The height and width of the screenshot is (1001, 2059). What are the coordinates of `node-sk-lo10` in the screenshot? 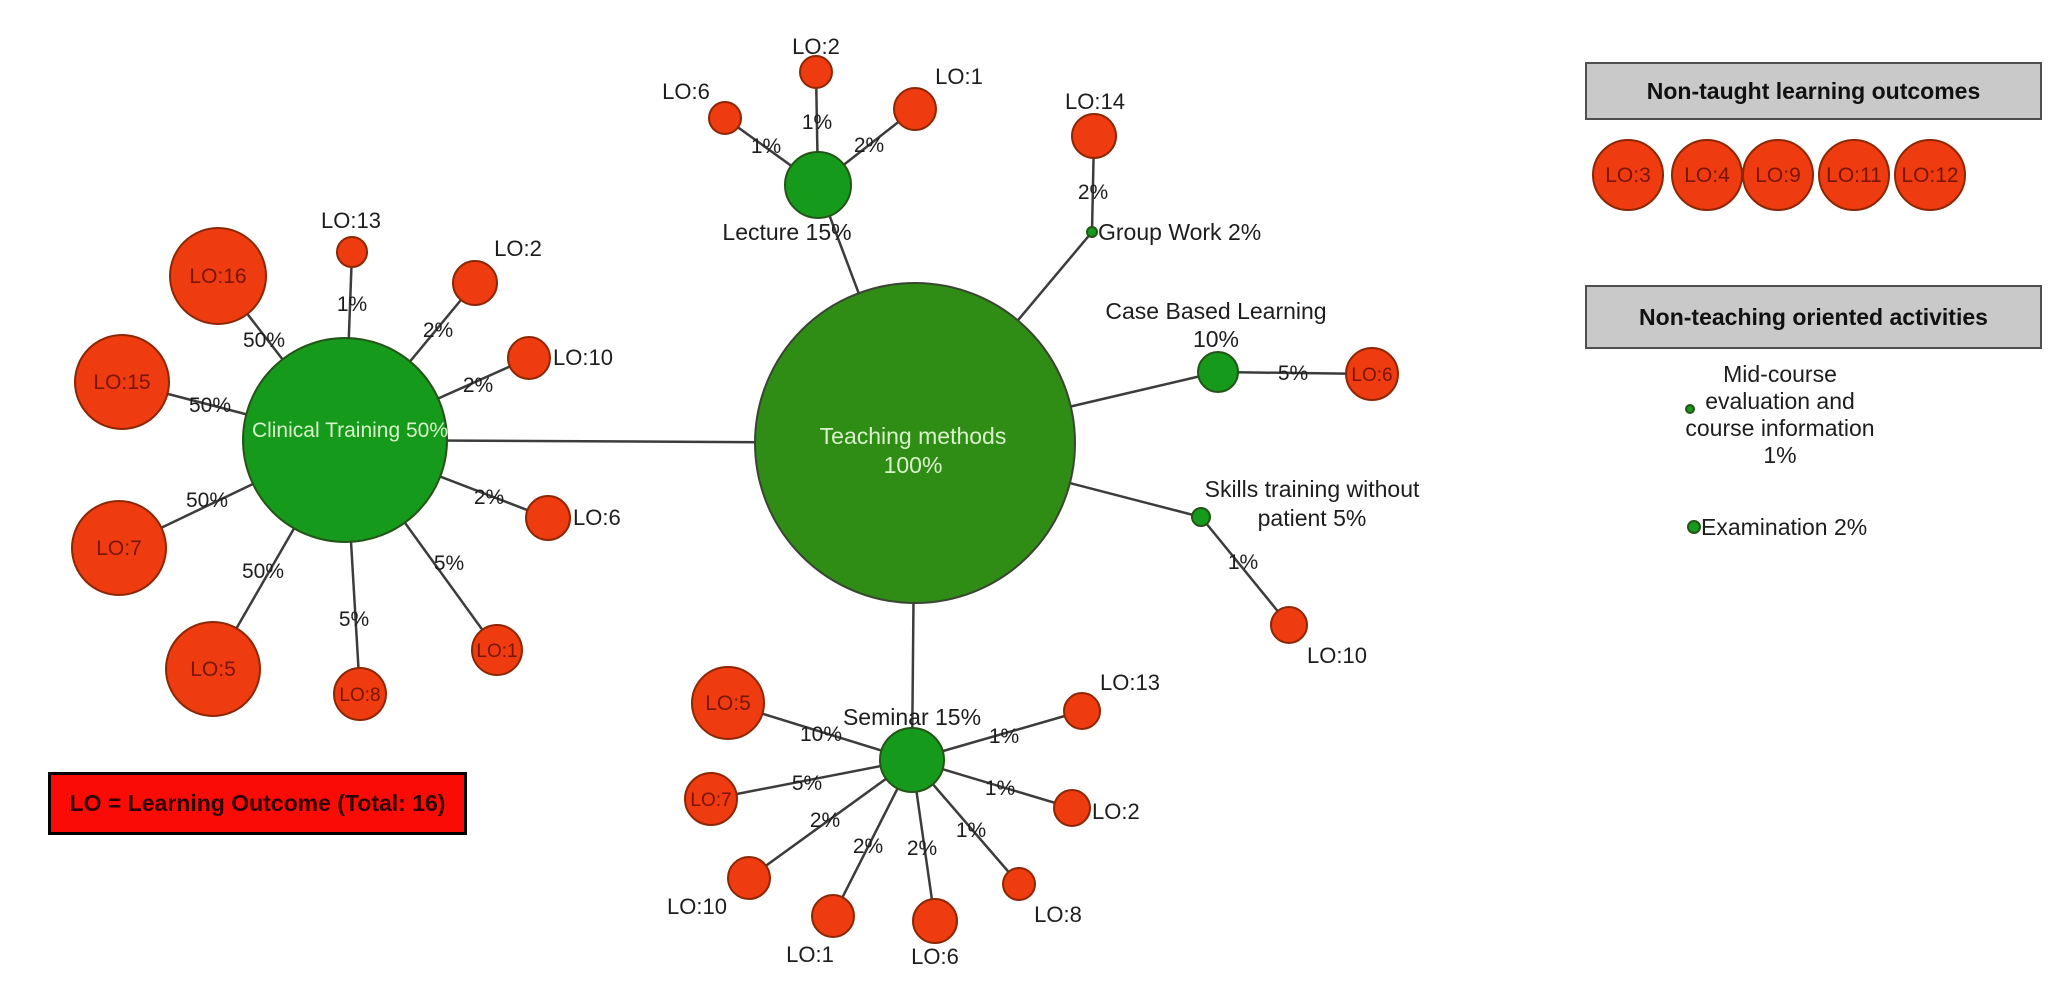 It's located at (1289, 625).